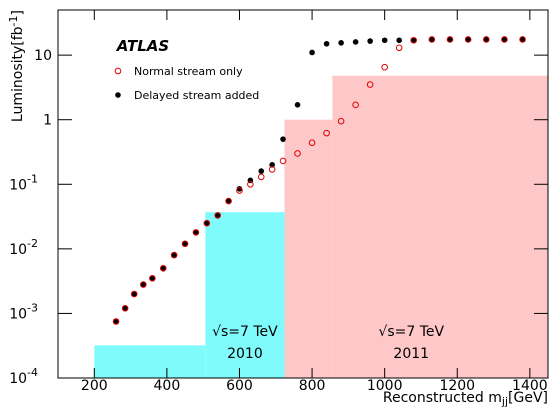 This screenshot has width=556, height=412. I want to click on x-tick-label: 1000, so click(385, 386).